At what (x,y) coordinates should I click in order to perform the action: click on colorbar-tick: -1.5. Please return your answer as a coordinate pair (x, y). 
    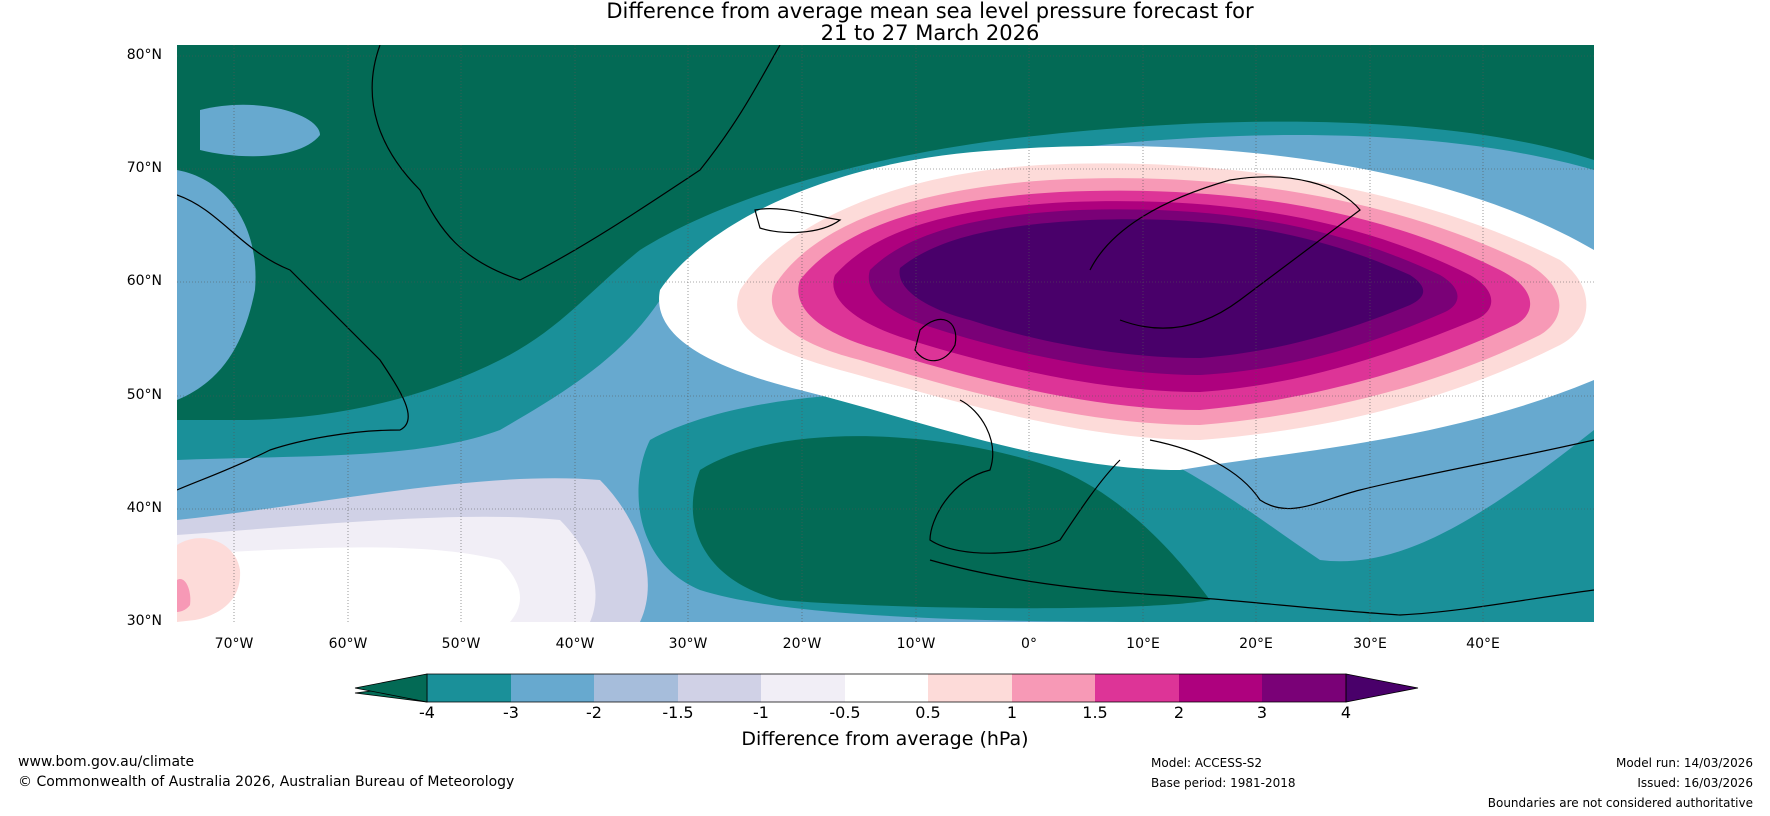
    Looking at the image, I should click on (678, 712).